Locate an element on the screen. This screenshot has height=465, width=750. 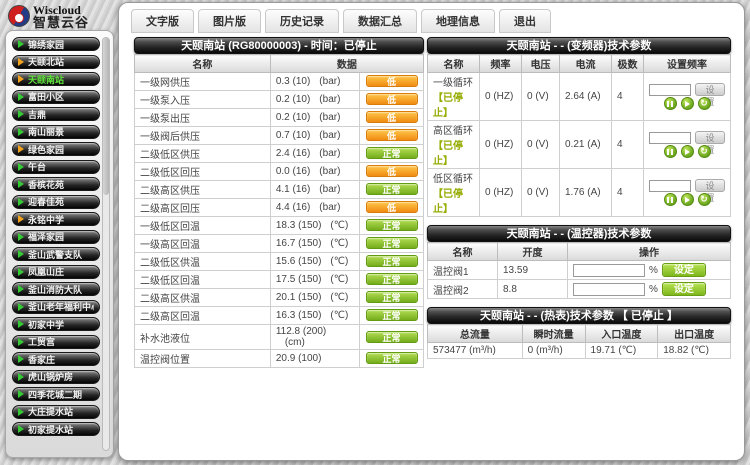
sidebar-scrollbar is located at coordinates (106, 244).